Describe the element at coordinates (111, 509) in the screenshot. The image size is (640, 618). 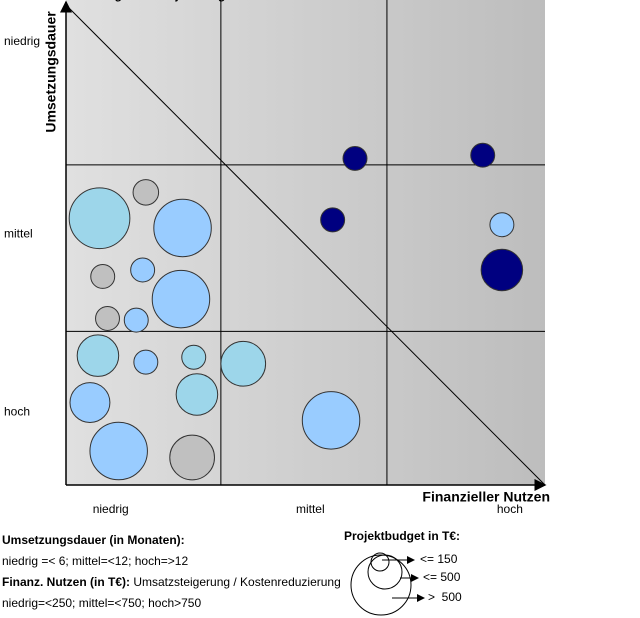
I see `x-tick-label: niedrig` at that location.